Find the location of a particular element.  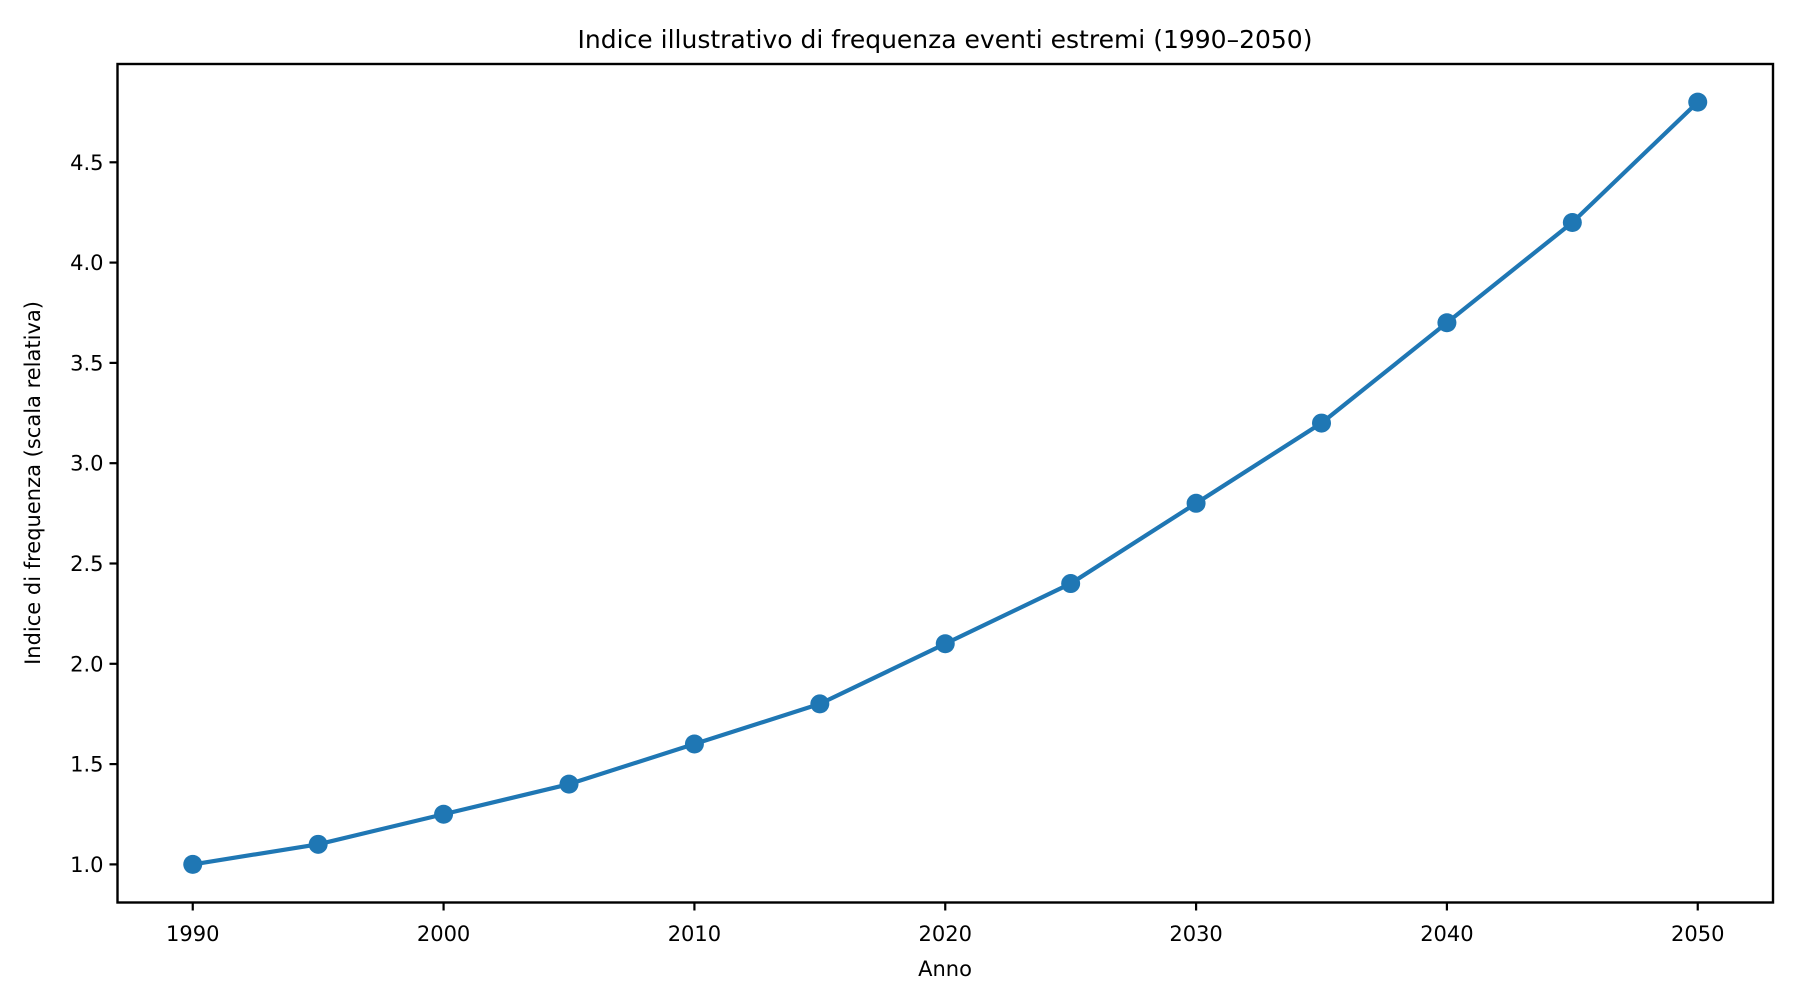

y-tick-label: 2.5 is located at coordinates (86, 564).